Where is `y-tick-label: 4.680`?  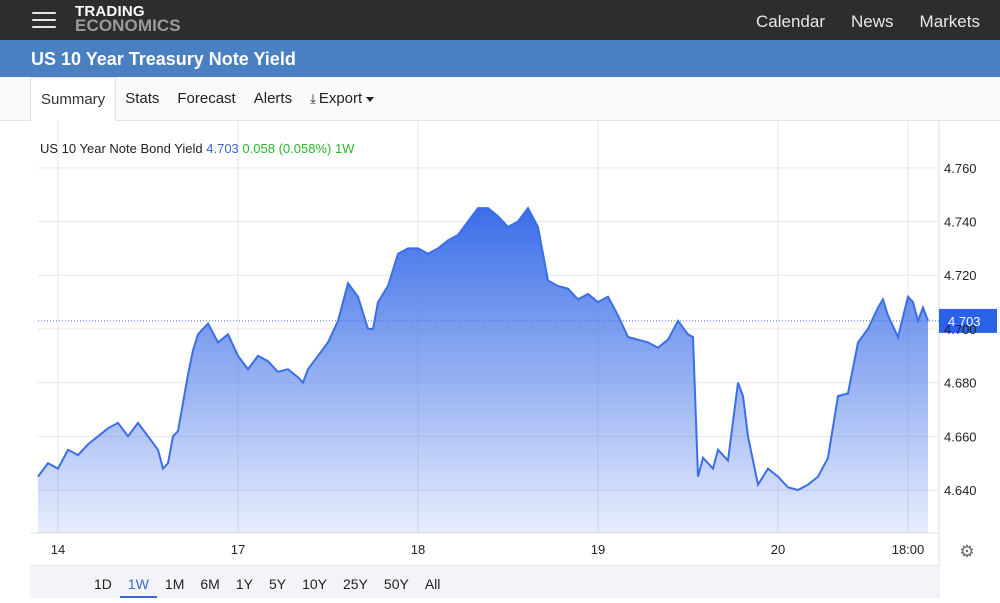 y-tick-label: 4.680 is located at coordinates (960, 383).